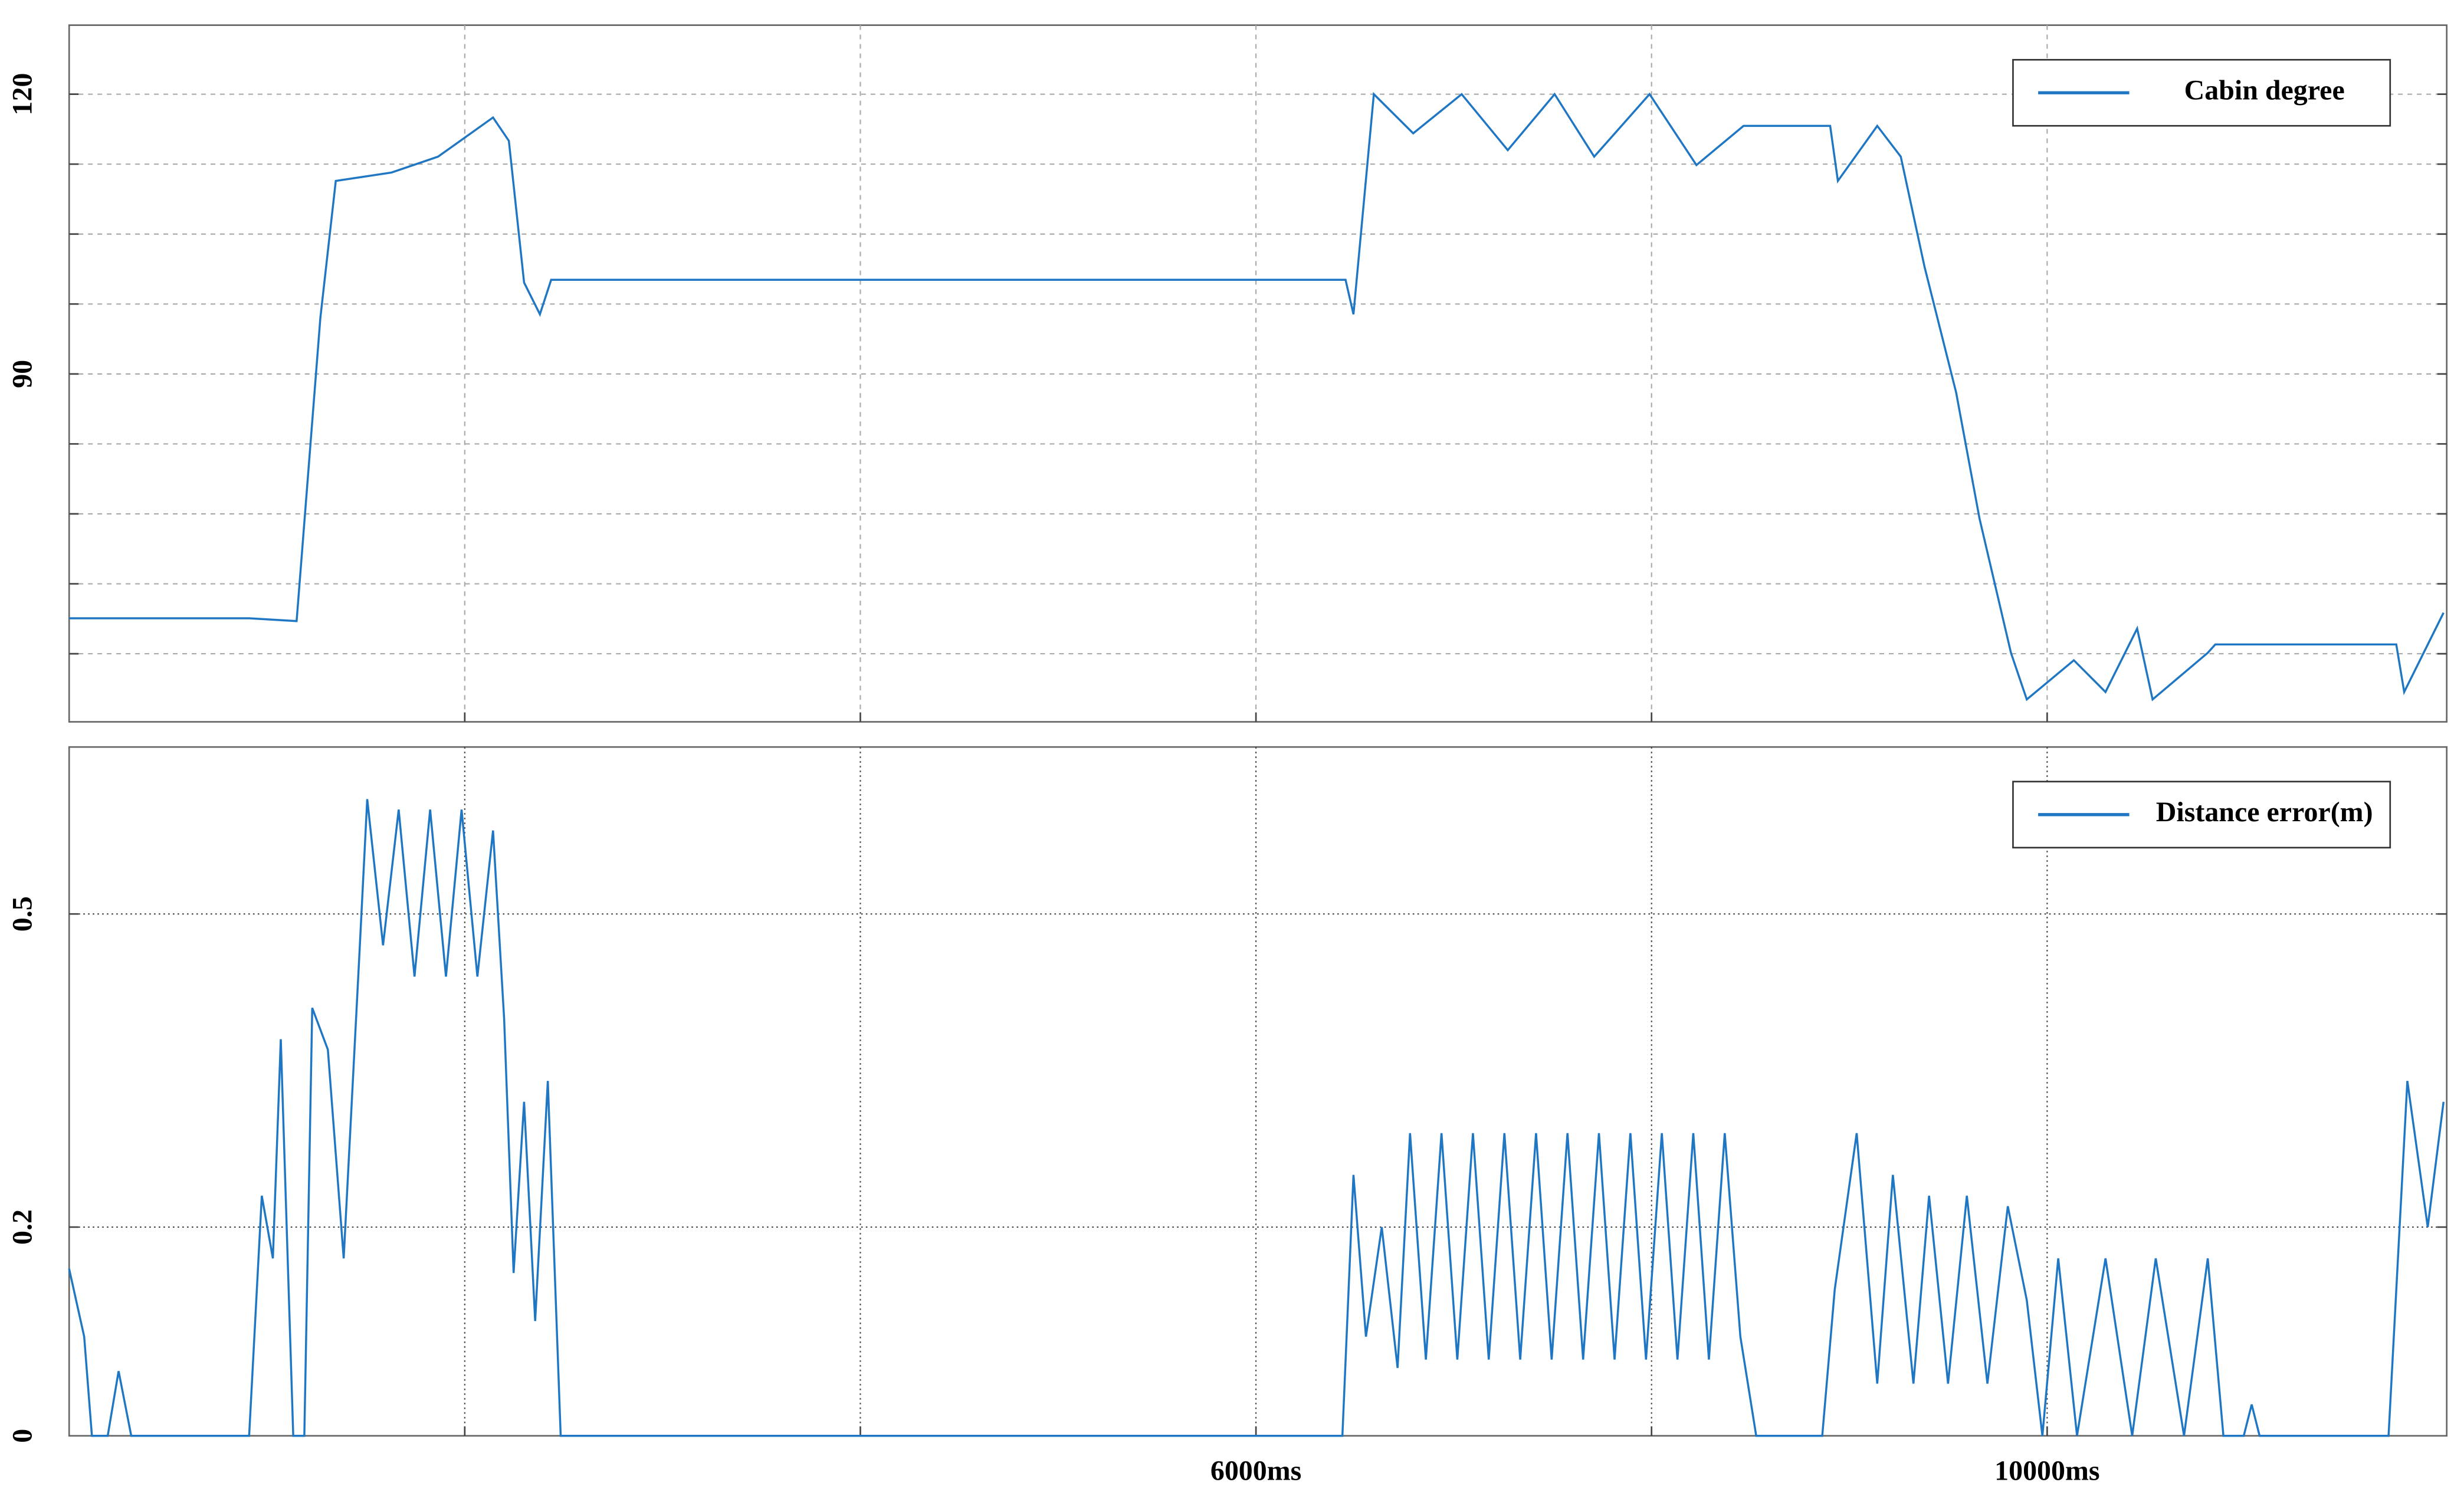 The image size is (2464, 1505). Describe the element at coordinates (22, 374) in the screenshot. I see `y-tick-label: 90` at that location.